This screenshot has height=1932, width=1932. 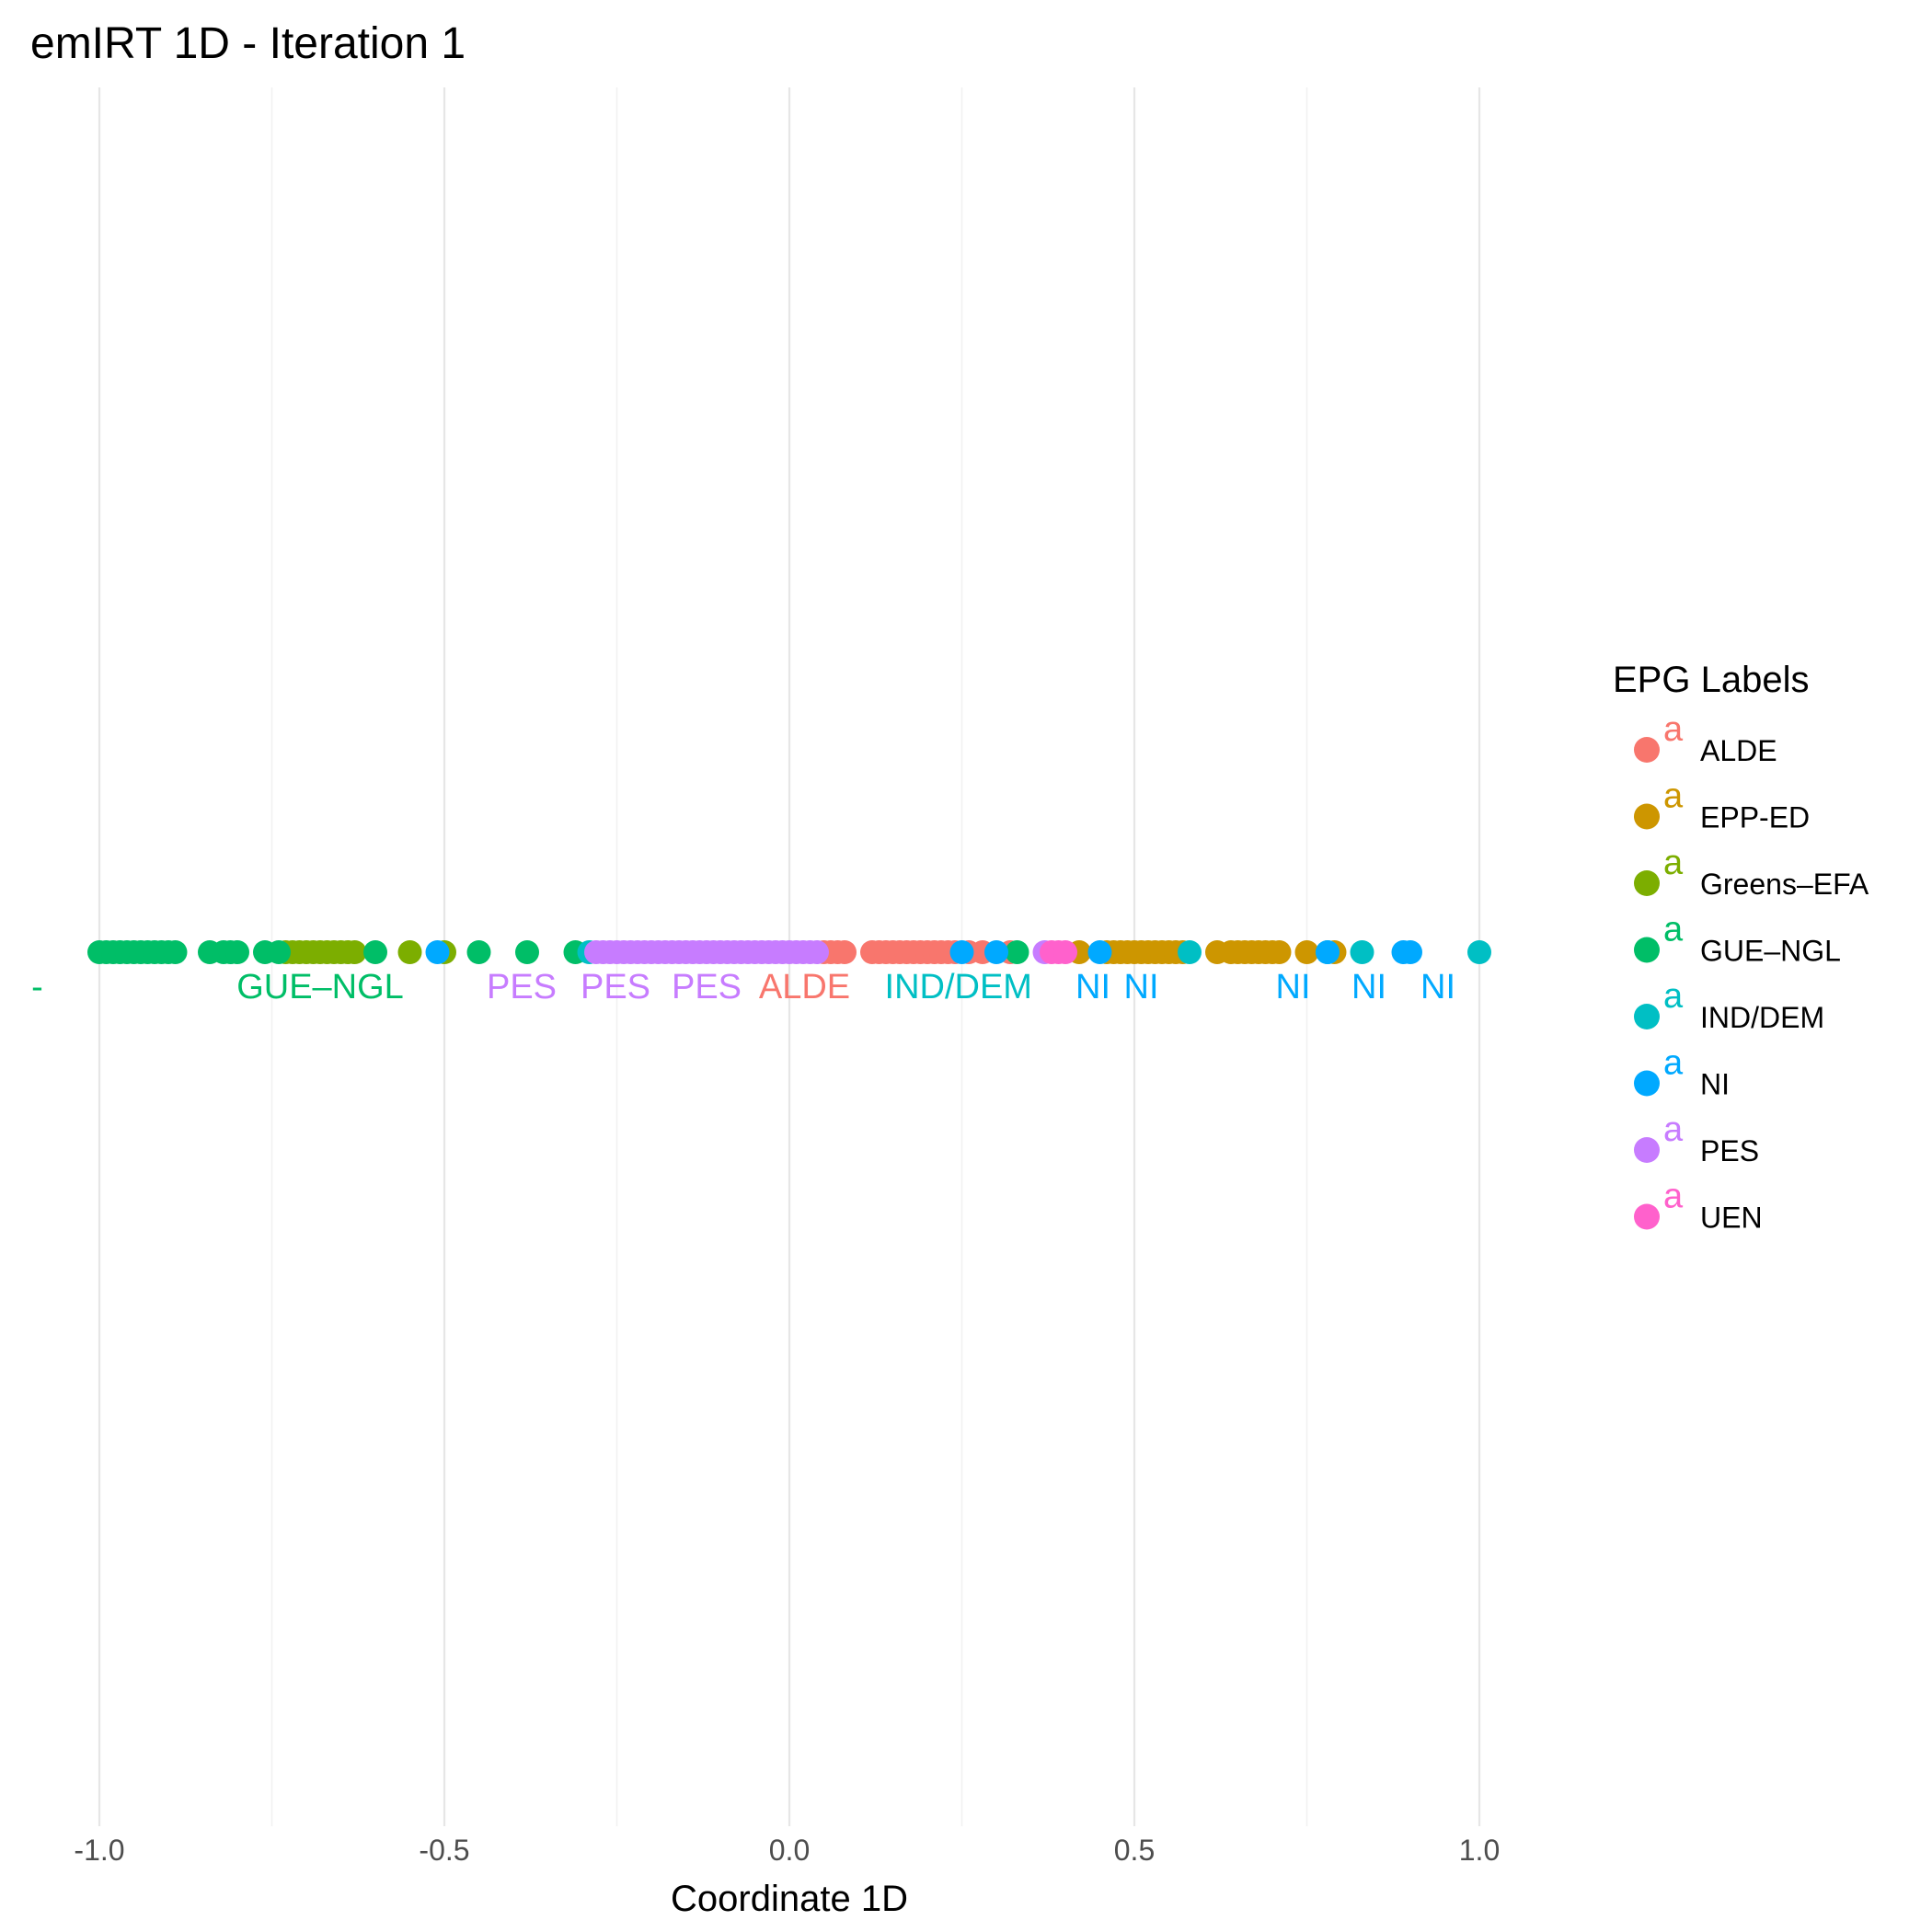 I want to click on legend-title: EPG Labels, so click(x=1711, y=680).